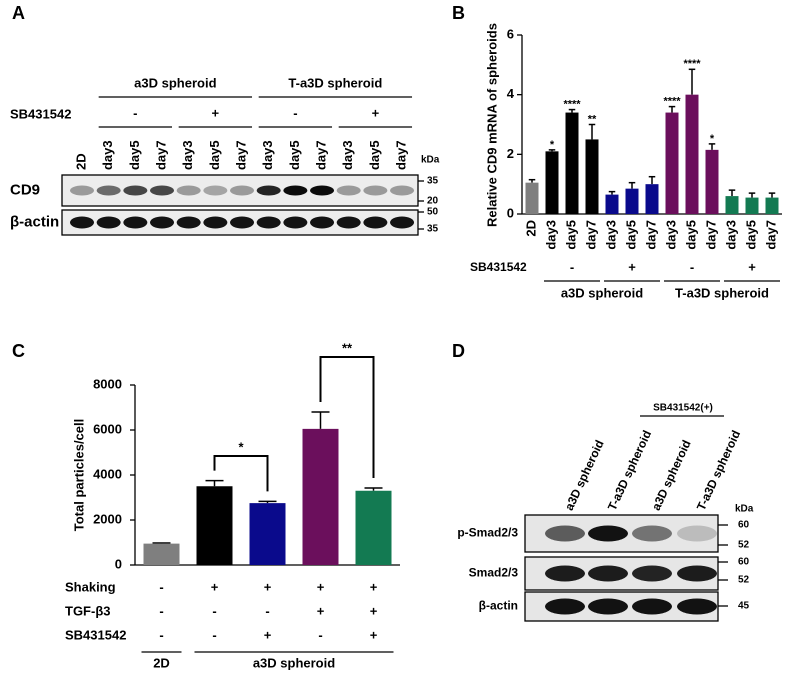 The height and width of the screenshot is (673, 787). Describe the element at coordinates (107, 383) in the screenshot. I see `y-tick-label: 8000` at that location.